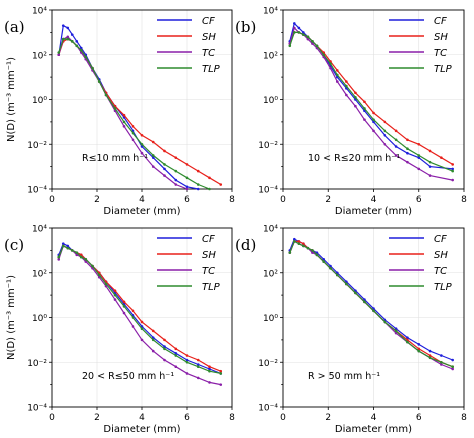 Image resolution: width=474 pixels, height=438 pixels. I want to click on series-sh, so click(371, 98).